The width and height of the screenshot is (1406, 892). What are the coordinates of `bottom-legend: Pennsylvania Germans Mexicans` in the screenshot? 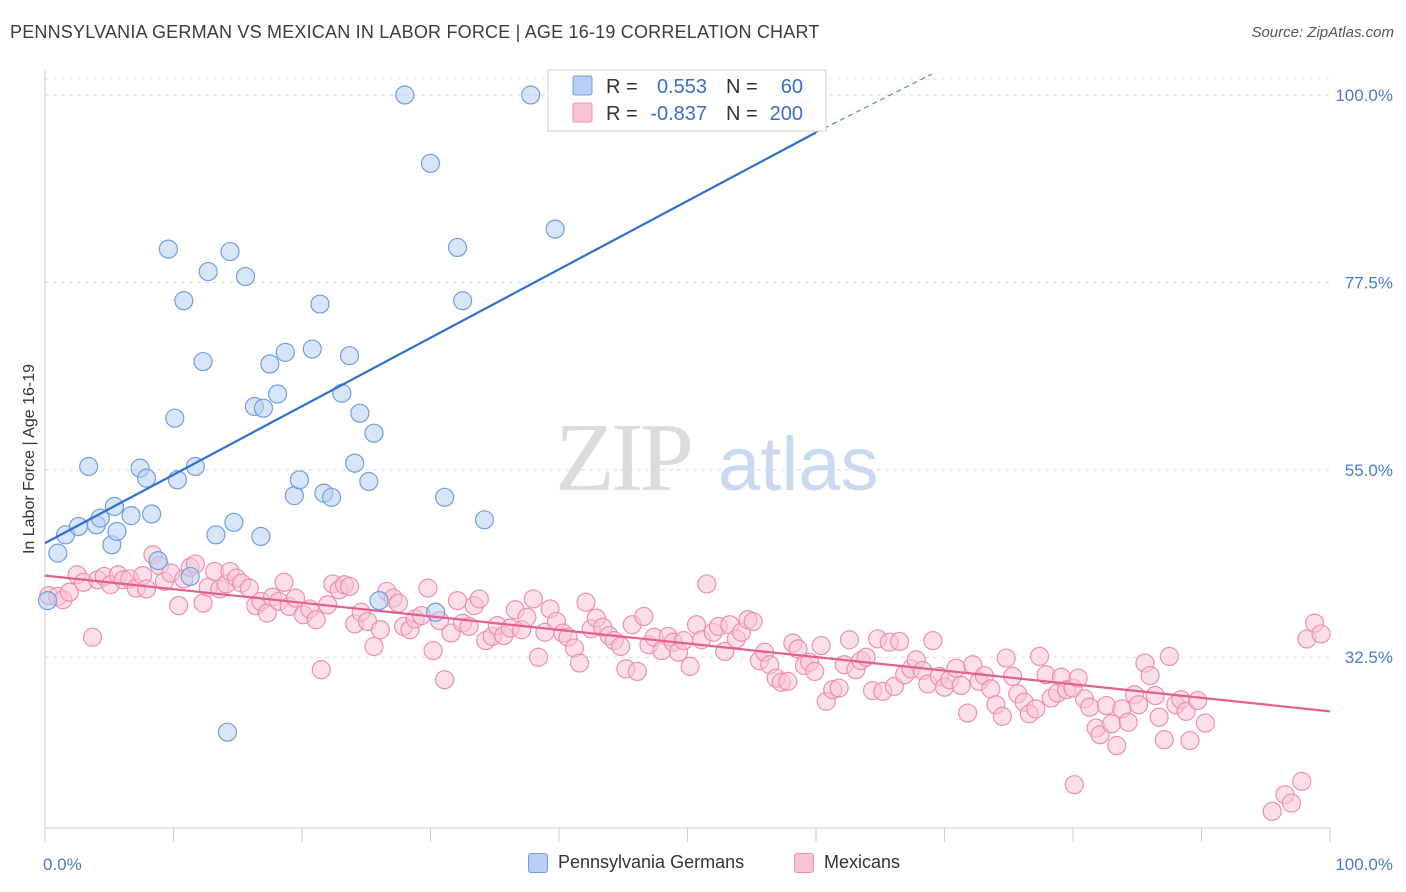 It's located at (703, 865).